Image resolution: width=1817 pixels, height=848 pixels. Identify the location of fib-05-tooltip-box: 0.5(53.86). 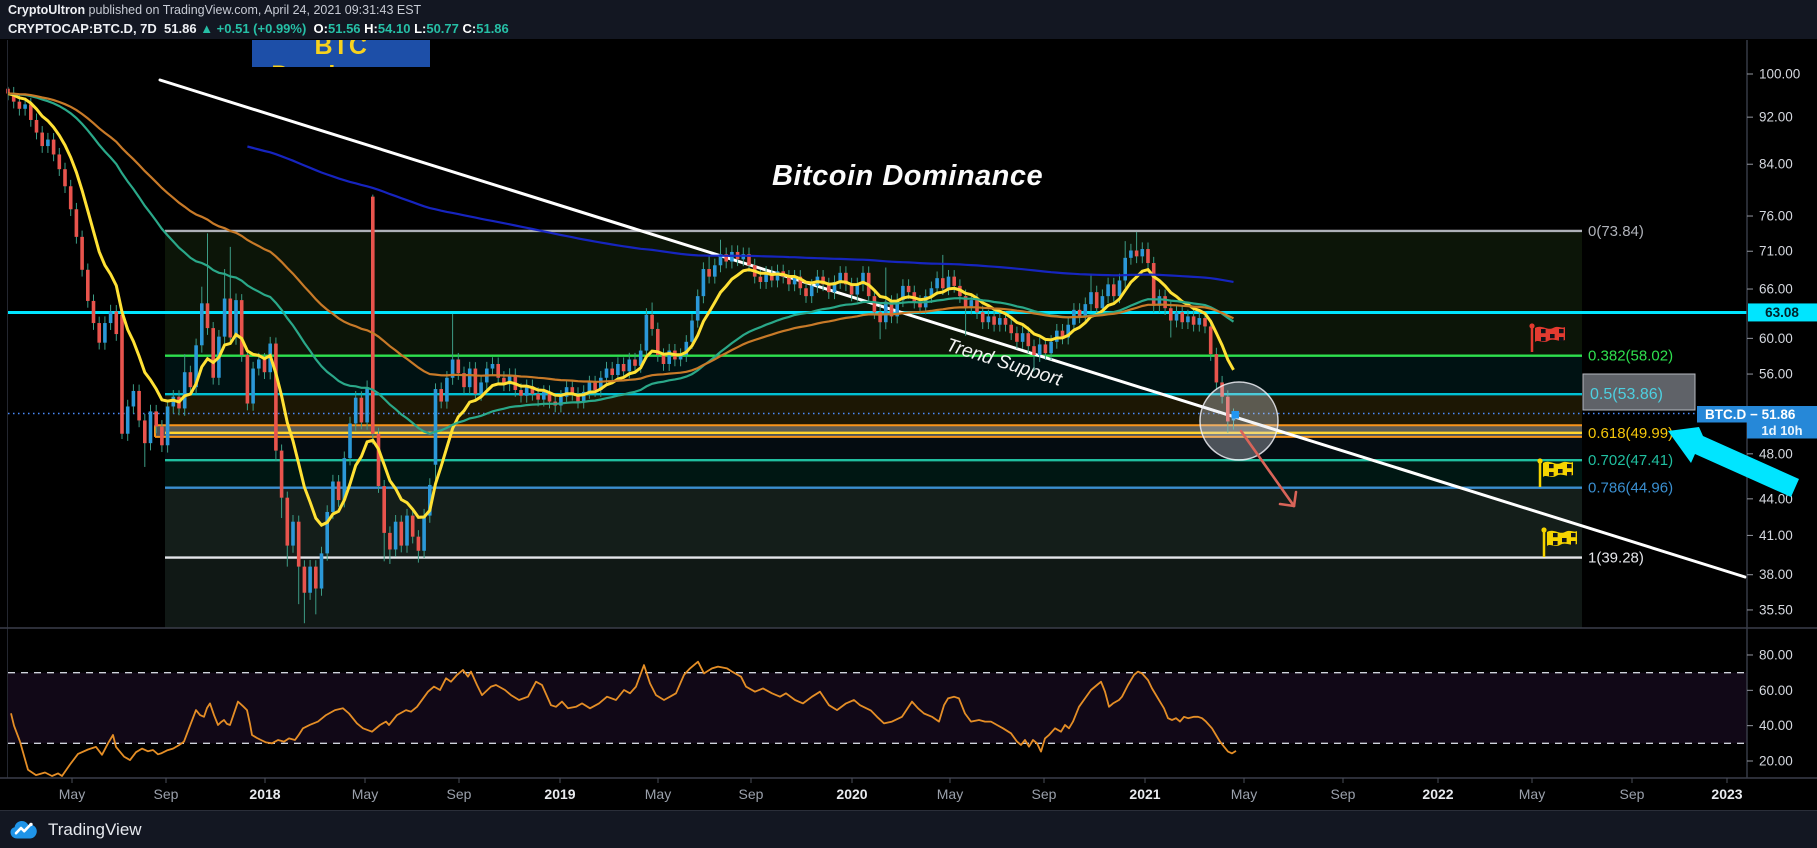
(1639, 392).